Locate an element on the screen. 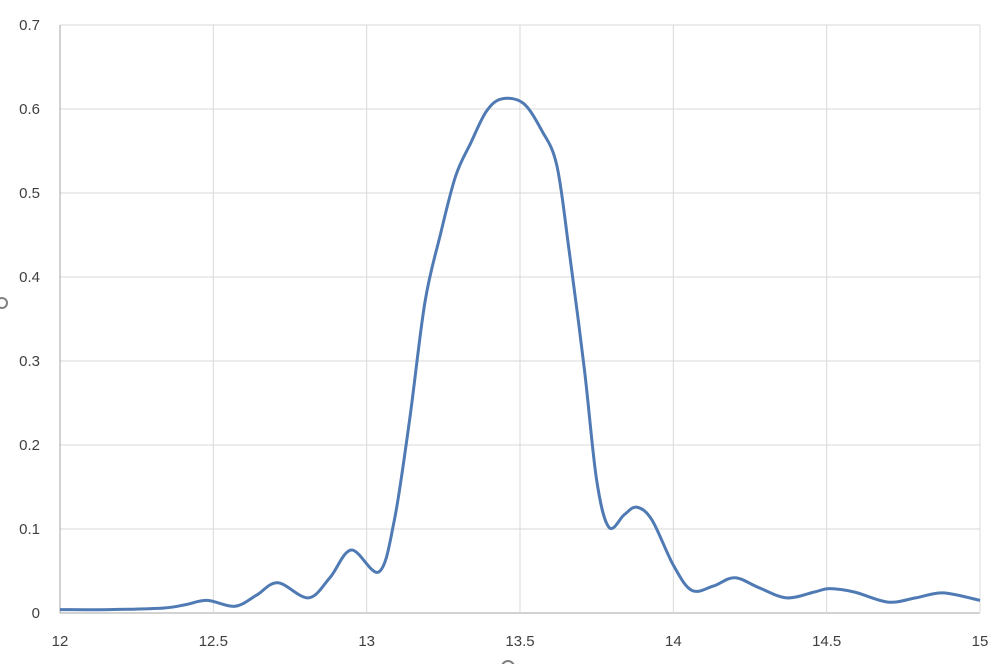  y-tick-label: 0.6 is located at coordinates (29, 109).